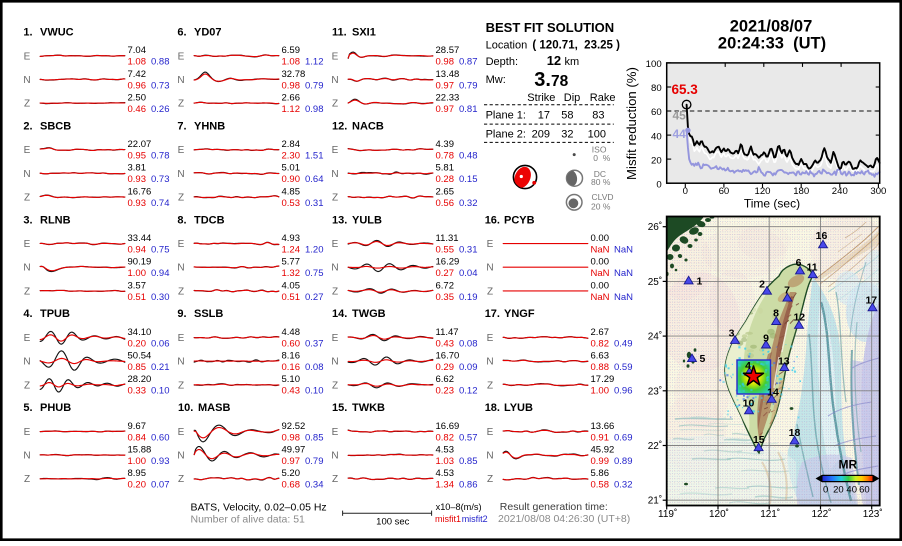 This screenshot has width=902, height=546. I want to click on svg-text: misfit1, so click(448, 519).